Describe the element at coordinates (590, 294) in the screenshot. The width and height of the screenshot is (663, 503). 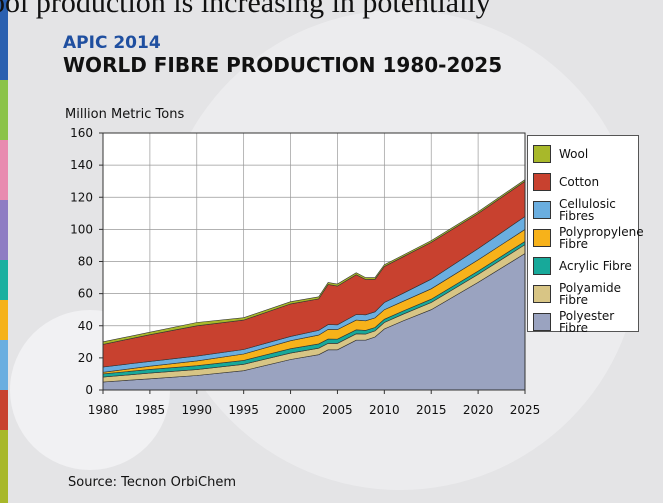
I see `legend-label: Polyamide Fibre` at that location.